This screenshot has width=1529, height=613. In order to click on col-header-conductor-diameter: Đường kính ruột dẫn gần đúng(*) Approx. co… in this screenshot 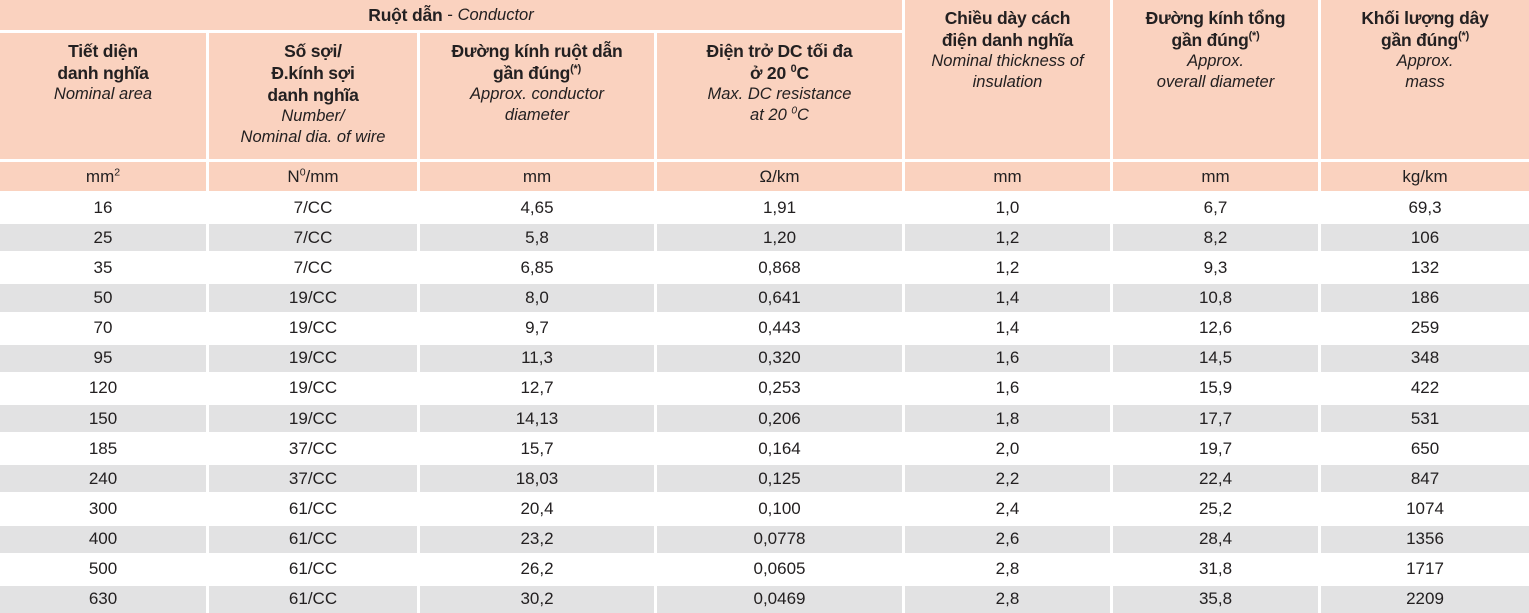, I will do `click(537, 96)`.